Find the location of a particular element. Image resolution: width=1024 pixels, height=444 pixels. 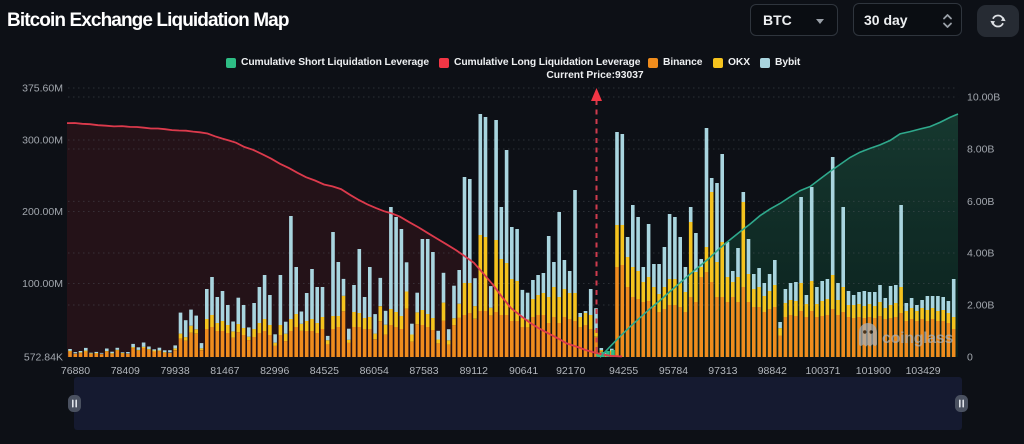

svg-text: 100371 is located at coordinates (822, 371).